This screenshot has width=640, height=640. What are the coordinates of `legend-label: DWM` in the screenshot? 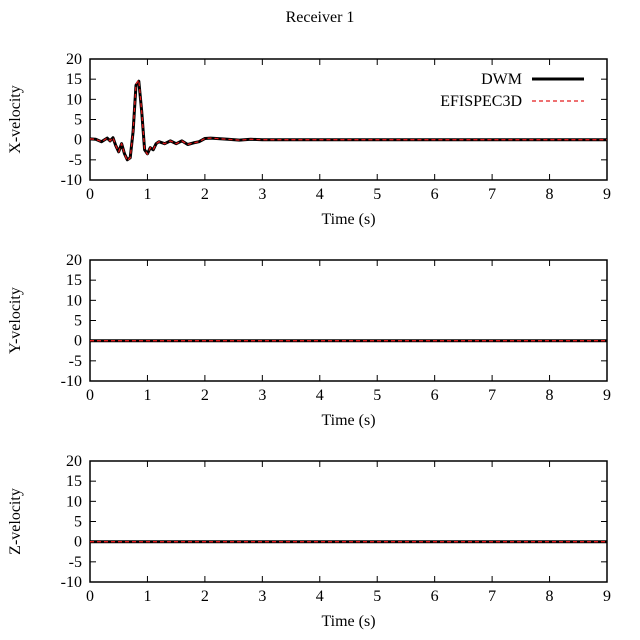 It's located at (501, 79).